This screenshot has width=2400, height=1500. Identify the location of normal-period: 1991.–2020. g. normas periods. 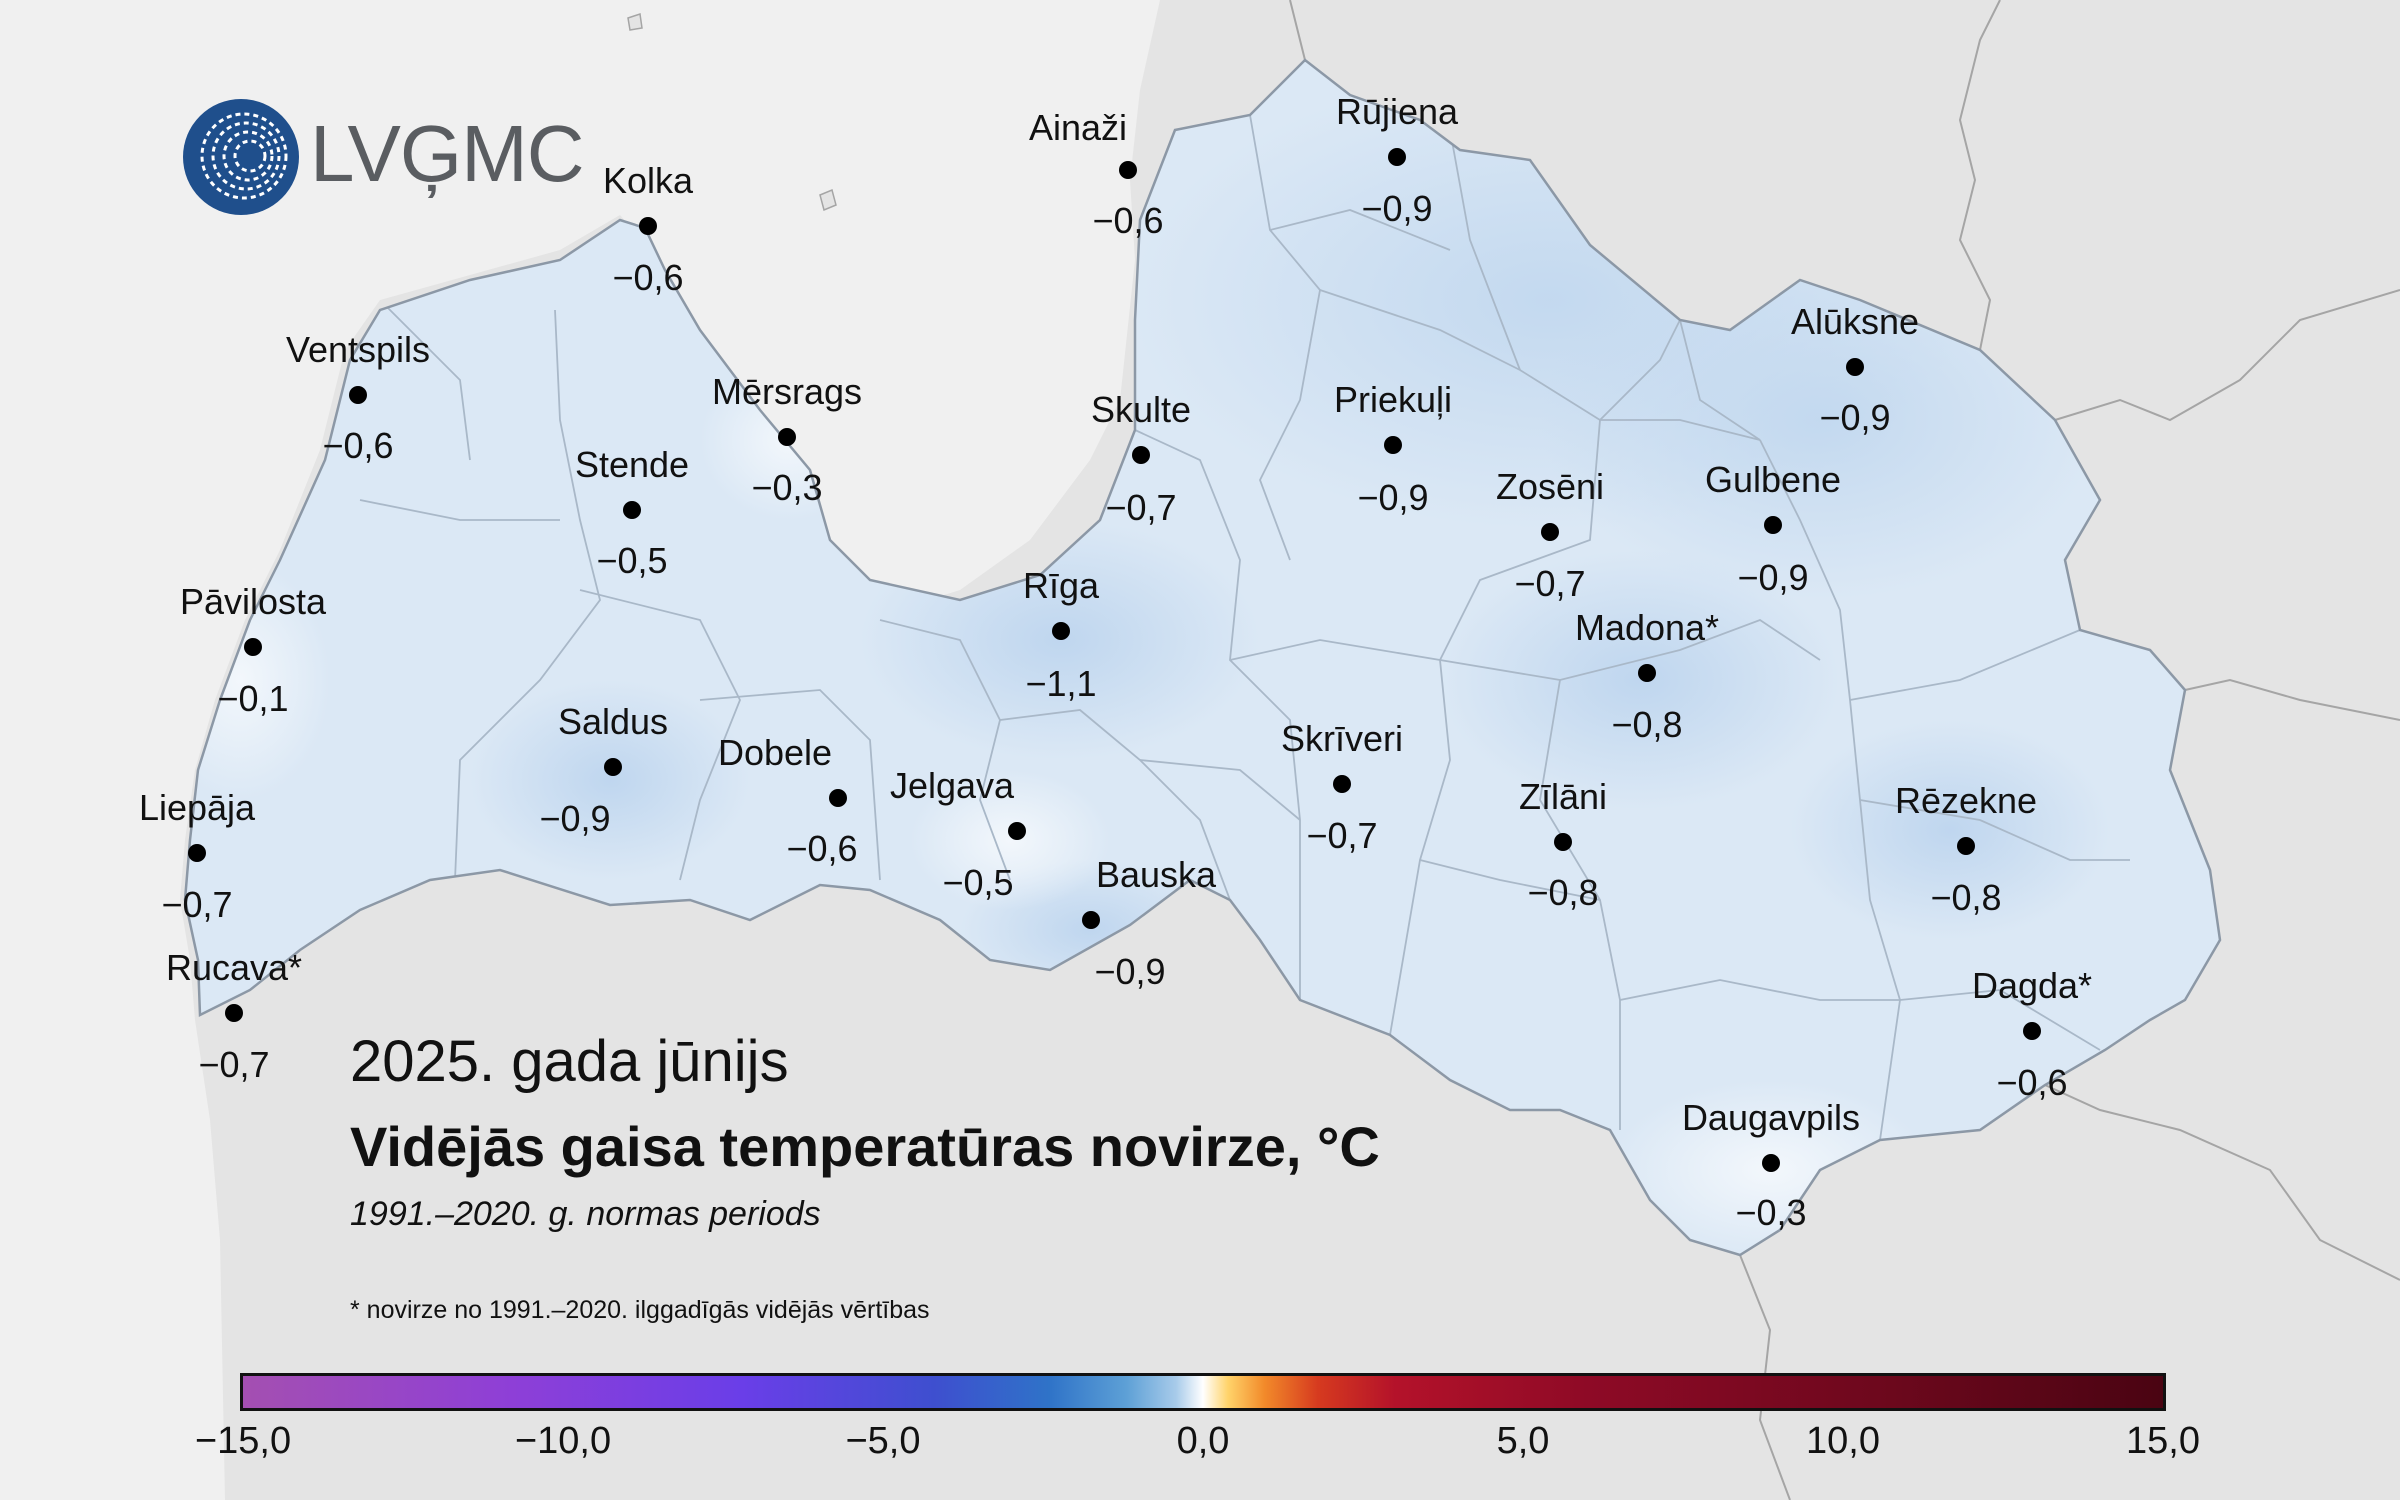
(585, 1214).